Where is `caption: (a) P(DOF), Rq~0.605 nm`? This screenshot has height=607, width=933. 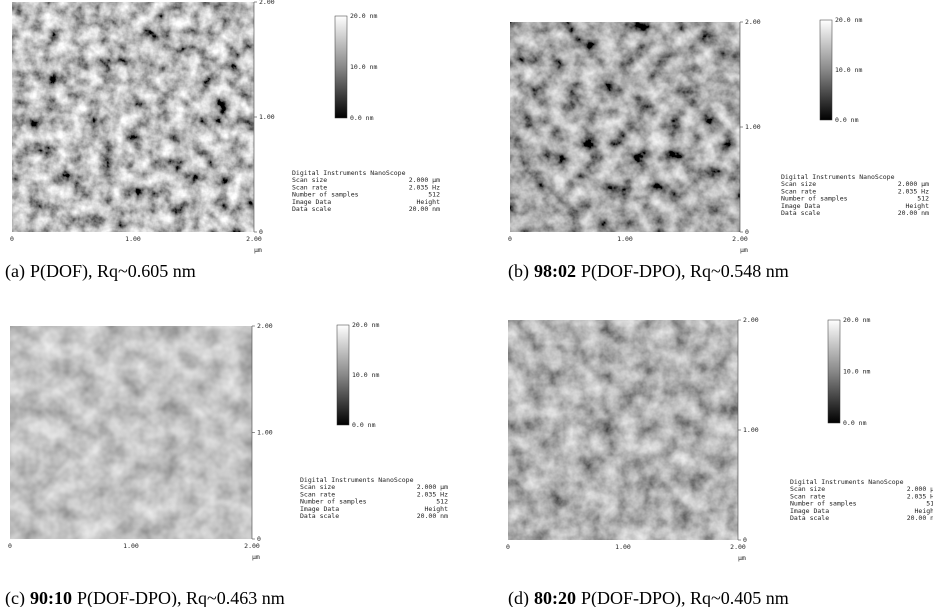 caption: (a) P(DOF), Rq~0.605 nm is located at coordinates (100, 271).